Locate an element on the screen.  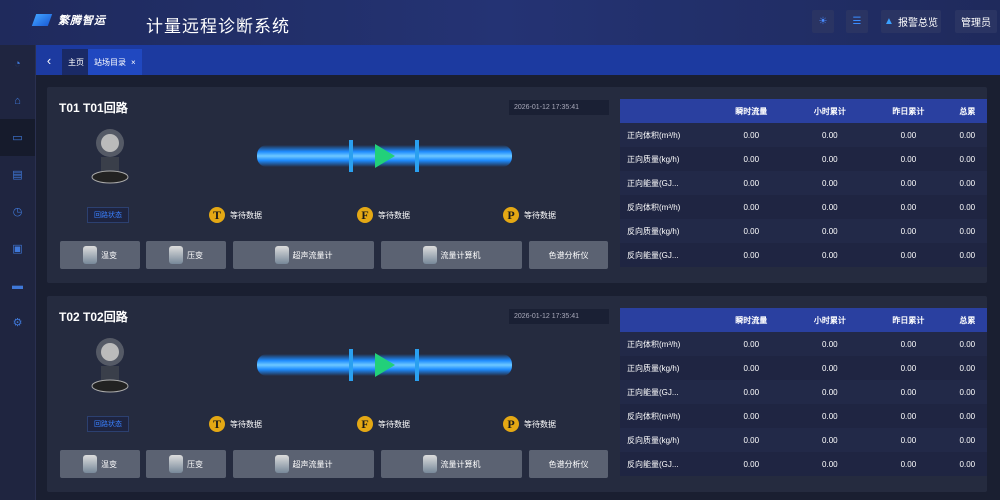
tab-station-directory: 站场目录 × is located at coordinates (115, 62).